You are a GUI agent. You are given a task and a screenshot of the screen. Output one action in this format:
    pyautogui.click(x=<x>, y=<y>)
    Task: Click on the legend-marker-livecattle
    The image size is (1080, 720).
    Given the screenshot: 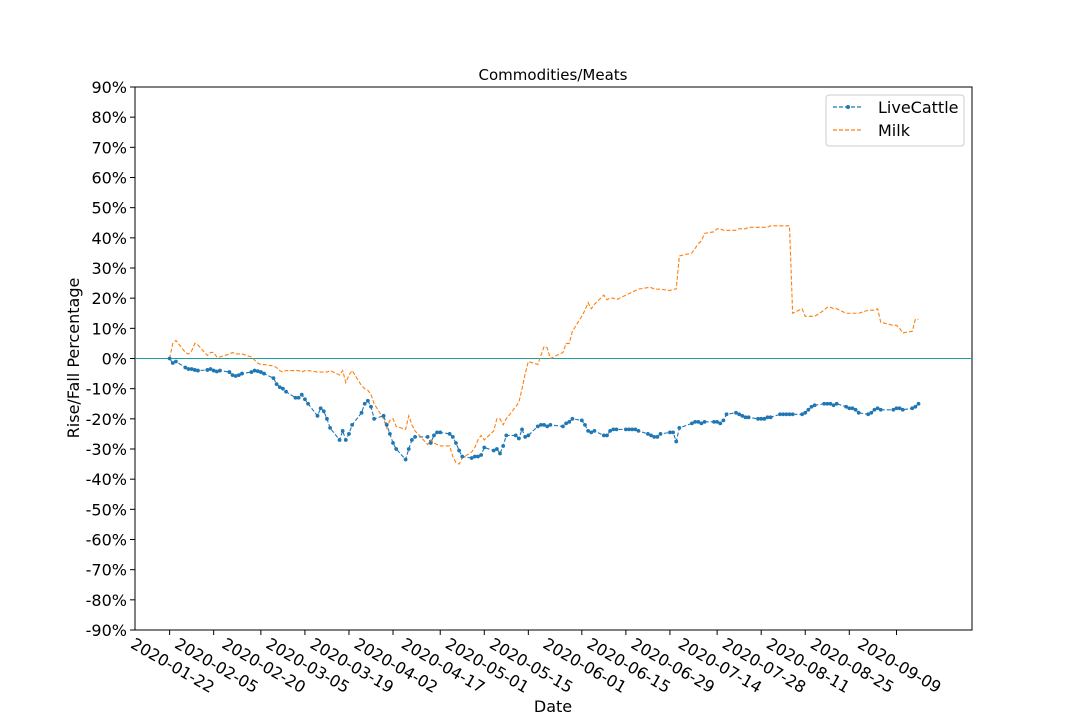 What is the action you would take?
    pyautogui.click(x=848, y=107)
    